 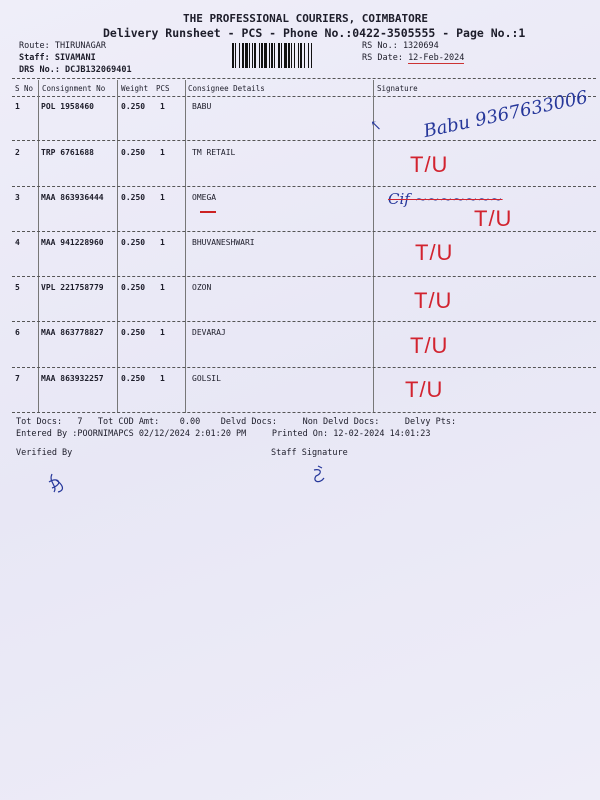 What do you see at coordinates (300, 245) in the screenshot?
I see `table-row: 4 MAA 941228960 0.250 1 BHUVANESHWARI` at bounding box center [300, 245].